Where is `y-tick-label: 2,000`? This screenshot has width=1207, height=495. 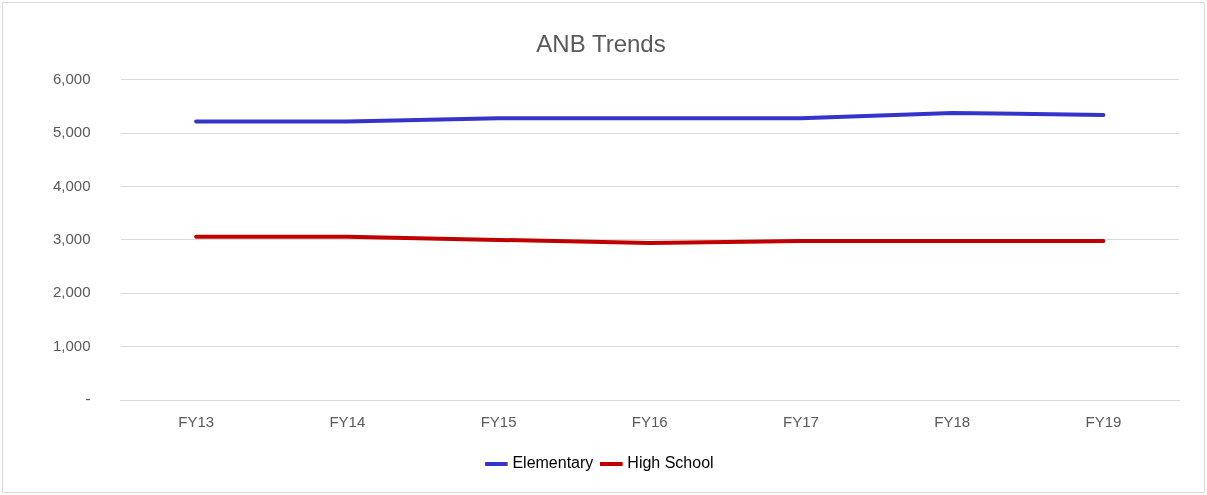 y-tick-label: 2,000 is located at coordinates (71, 292).